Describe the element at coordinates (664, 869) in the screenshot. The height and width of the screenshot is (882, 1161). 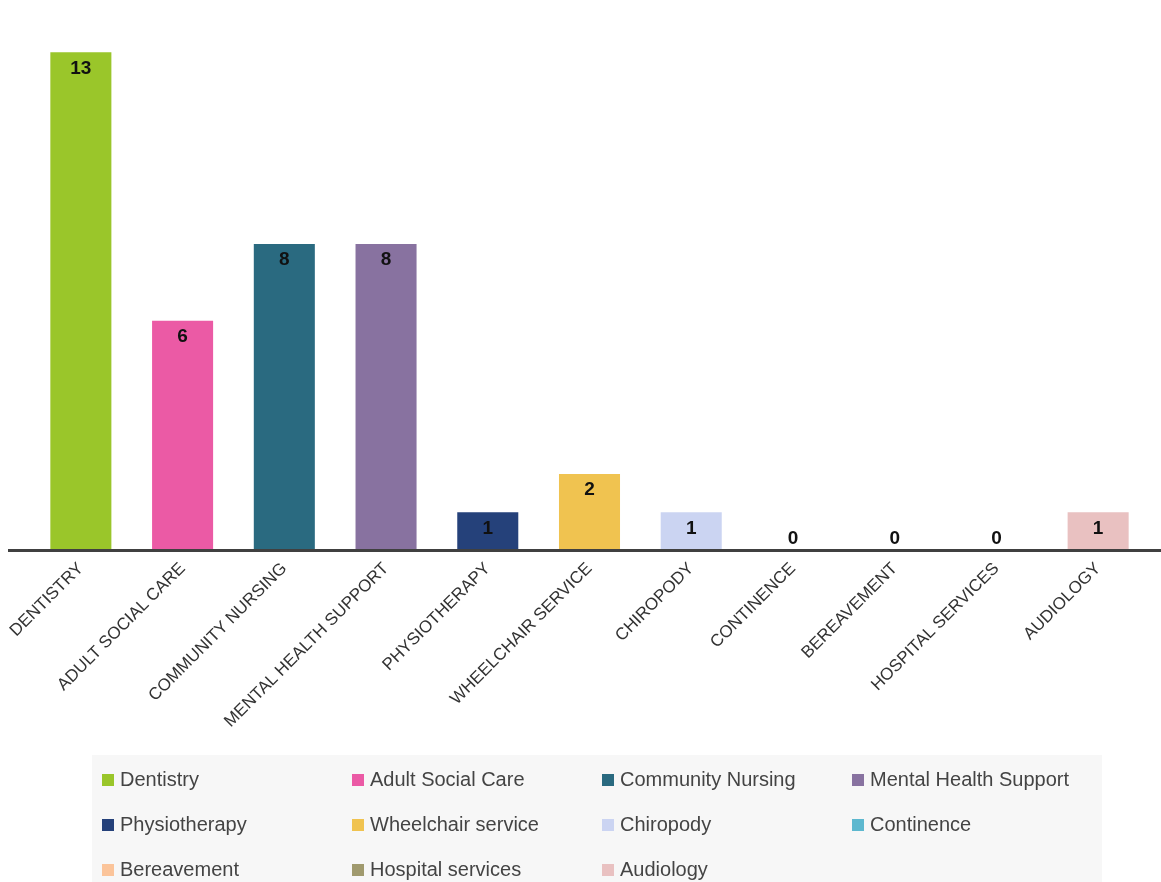
I see `legend-label: Audiology` at that location.